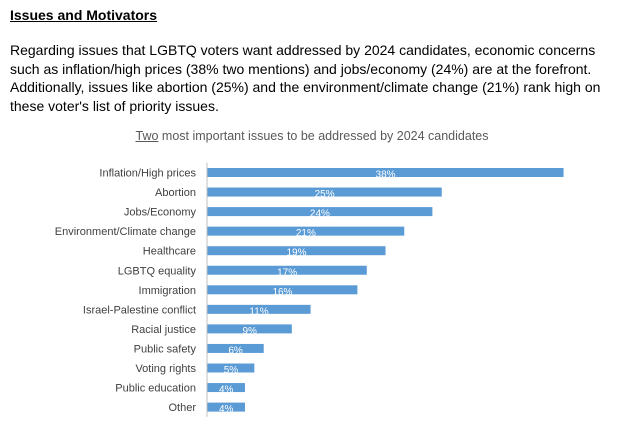 The width and height of the screenshot is (624, 432). Describe the element at coordinates (182, 408) in the screenshot. I see `category-label: Other` at that location.